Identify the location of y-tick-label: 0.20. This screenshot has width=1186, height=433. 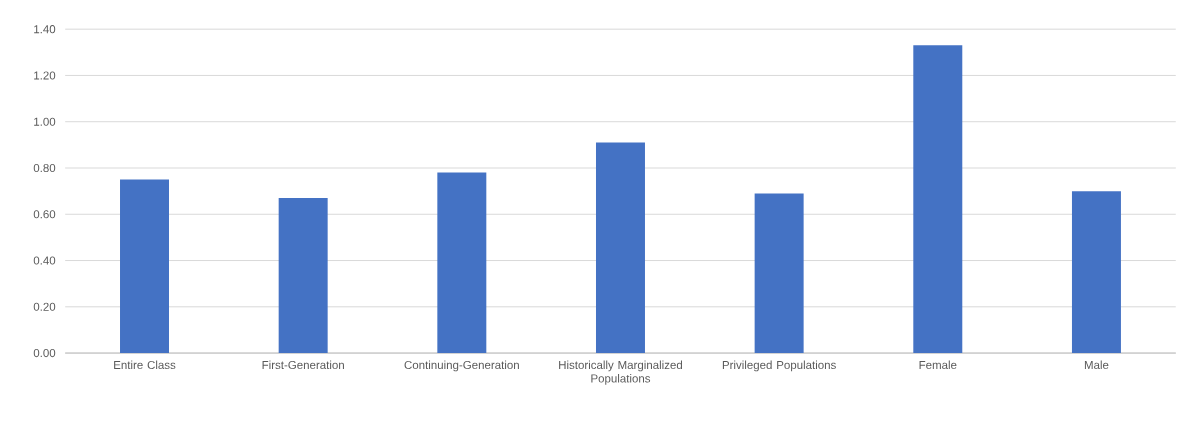
(44, 306).